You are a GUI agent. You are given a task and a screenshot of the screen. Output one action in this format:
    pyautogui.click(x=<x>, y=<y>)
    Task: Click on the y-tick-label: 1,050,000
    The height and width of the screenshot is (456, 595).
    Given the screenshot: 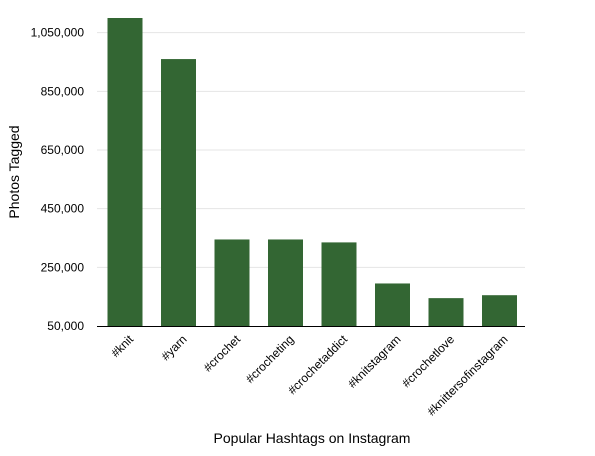 What is the action you would take?
    pyautogui.click(x=58, y=33)
    